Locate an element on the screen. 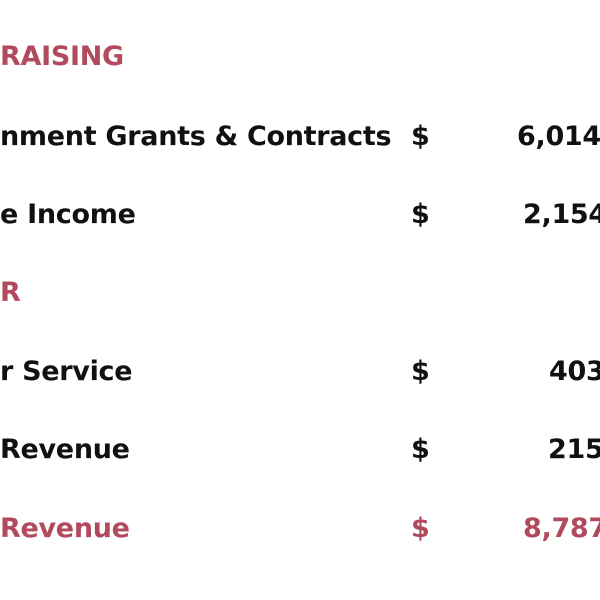  section-heading-other: R is located at coordinates (300, 293).